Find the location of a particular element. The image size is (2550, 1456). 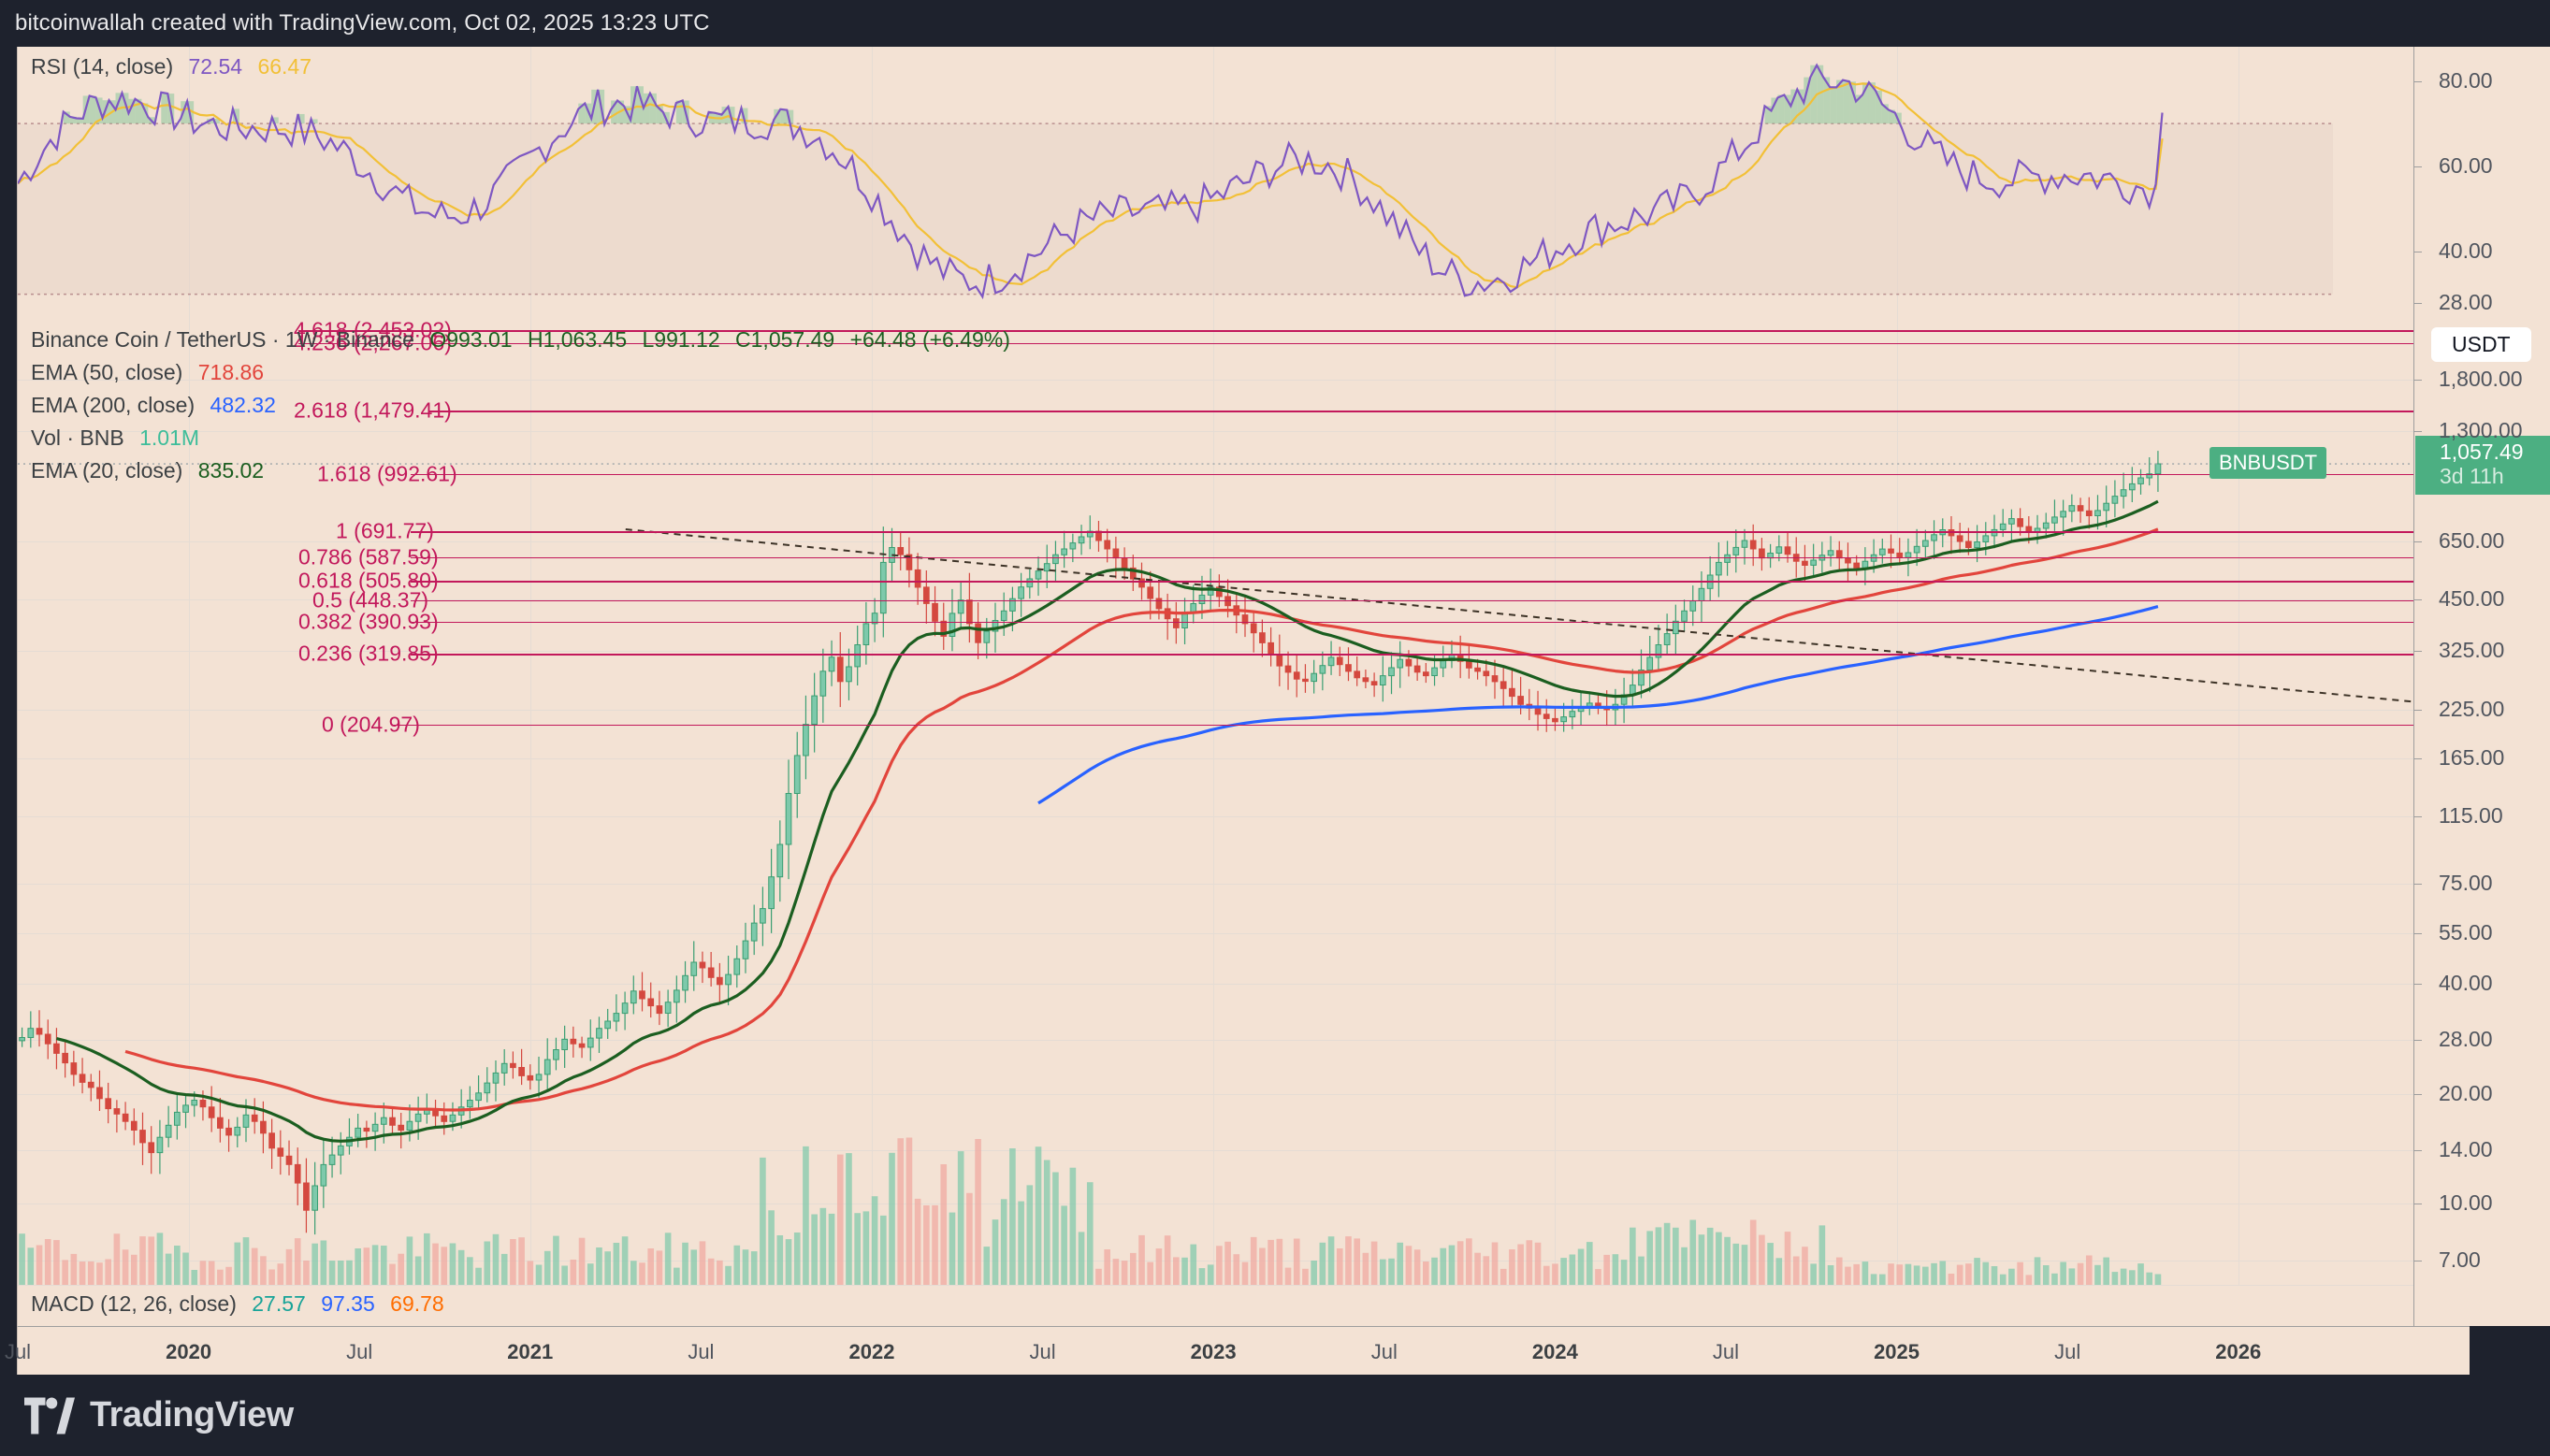

price-axis-label: 40.00 is located at coordinates (2466, 983).